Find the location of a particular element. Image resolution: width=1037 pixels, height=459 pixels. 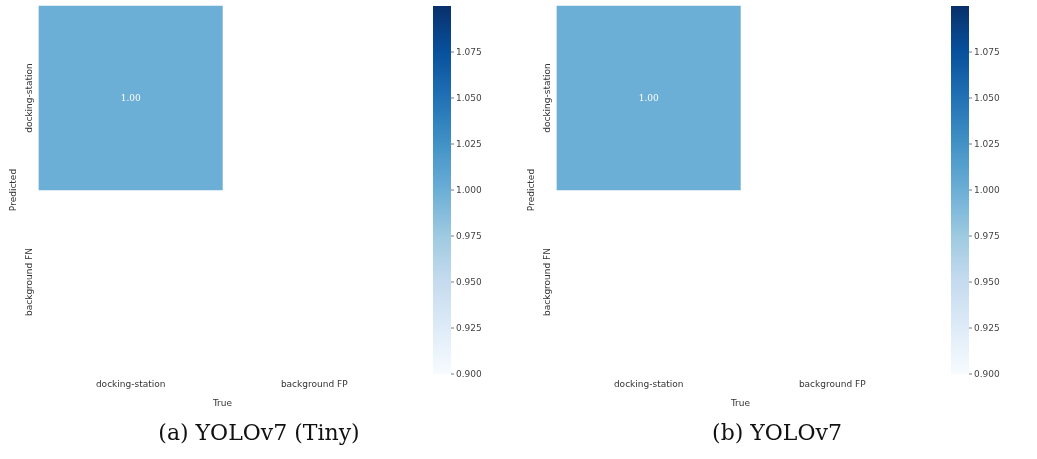

text: (b) YOLOv7 is located at coordinates (777, 432).